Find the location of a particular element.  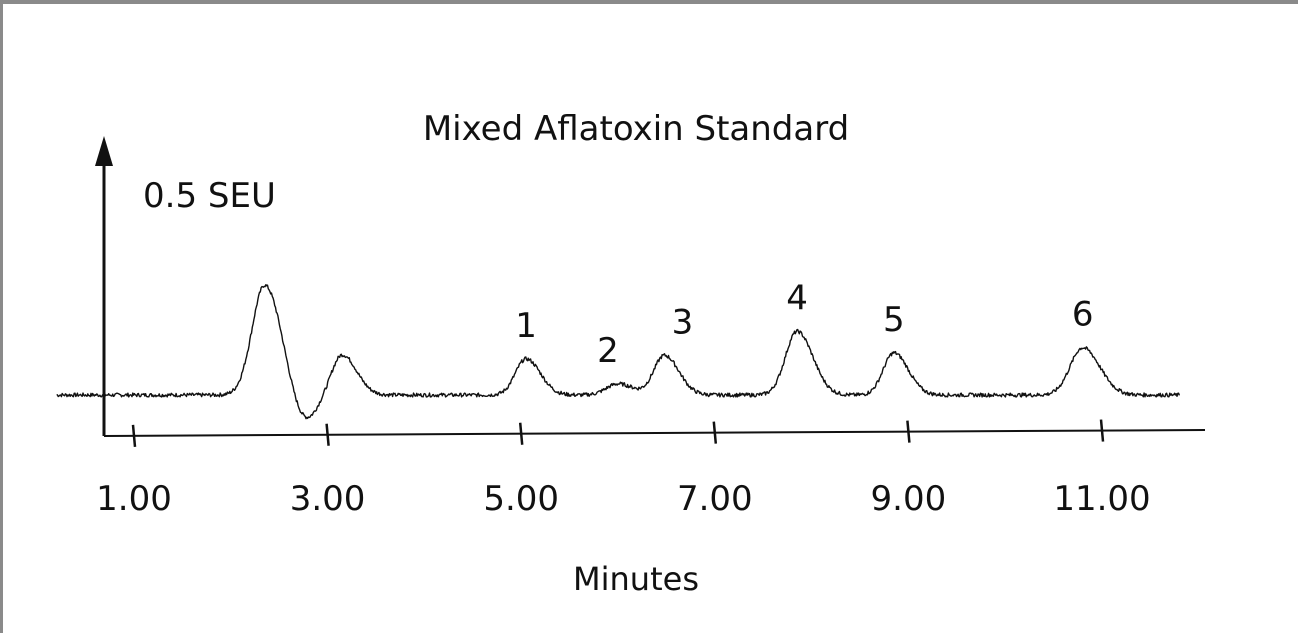

peak-label: 5 is located at coordinates (894, 320).